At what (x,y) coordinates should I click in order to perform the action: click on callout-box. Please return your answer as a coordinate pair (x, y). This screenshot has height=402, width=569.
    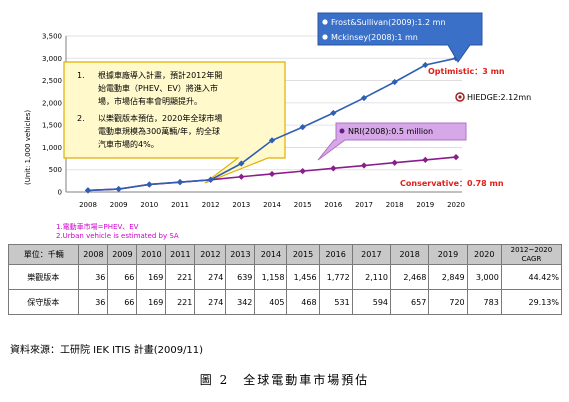
    Looking at the image, I should click on (174, 122).